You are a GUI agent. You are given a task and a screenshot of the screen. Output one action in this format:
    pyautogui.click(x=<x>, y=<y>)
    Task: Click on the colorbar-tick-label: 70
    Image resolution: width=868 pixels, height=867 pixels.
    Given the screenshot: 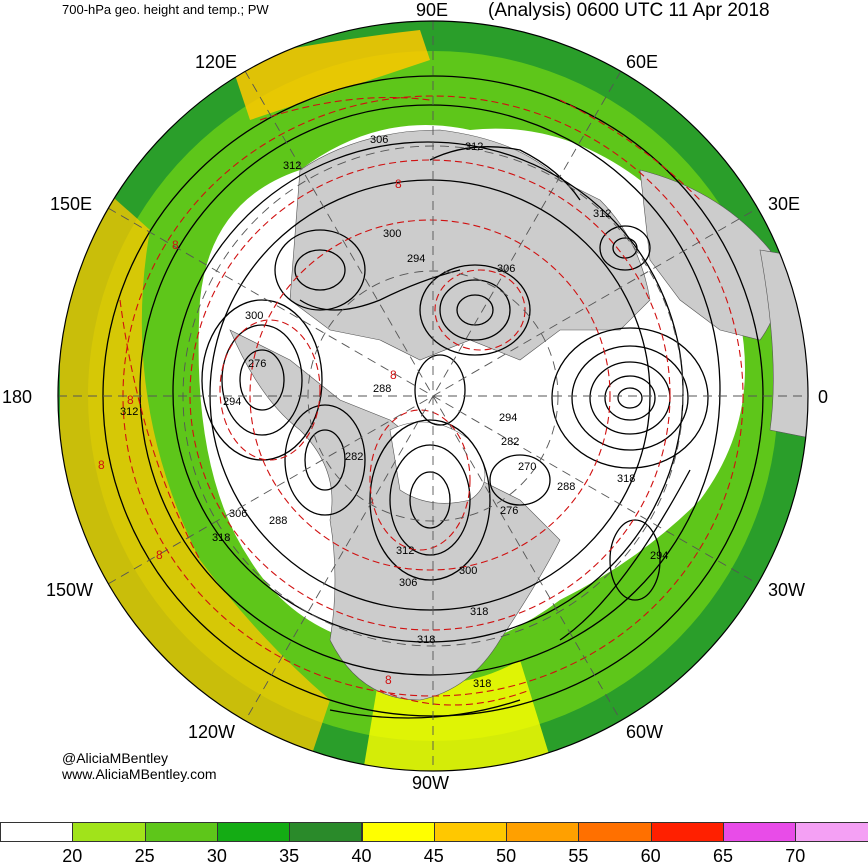 What is the action you would take?
    pyautogui.click(x=795, y=856)
    